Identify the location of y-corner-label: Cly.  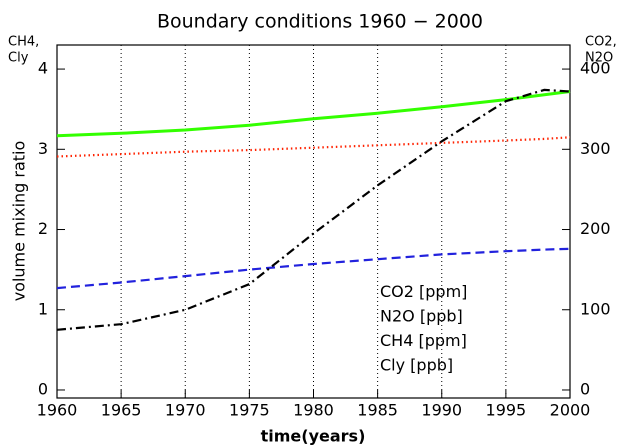
(18, 58).